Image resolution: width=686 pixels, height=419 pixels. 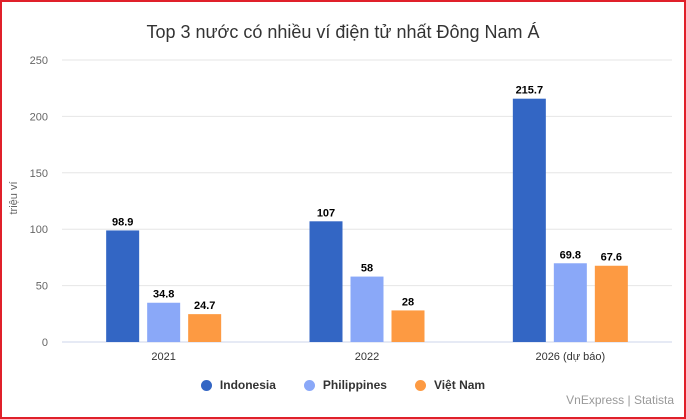 What do you see at coordinates (408, 302) in the screenshot?
I see `data-label: 28` at bounding box center [408, 302].